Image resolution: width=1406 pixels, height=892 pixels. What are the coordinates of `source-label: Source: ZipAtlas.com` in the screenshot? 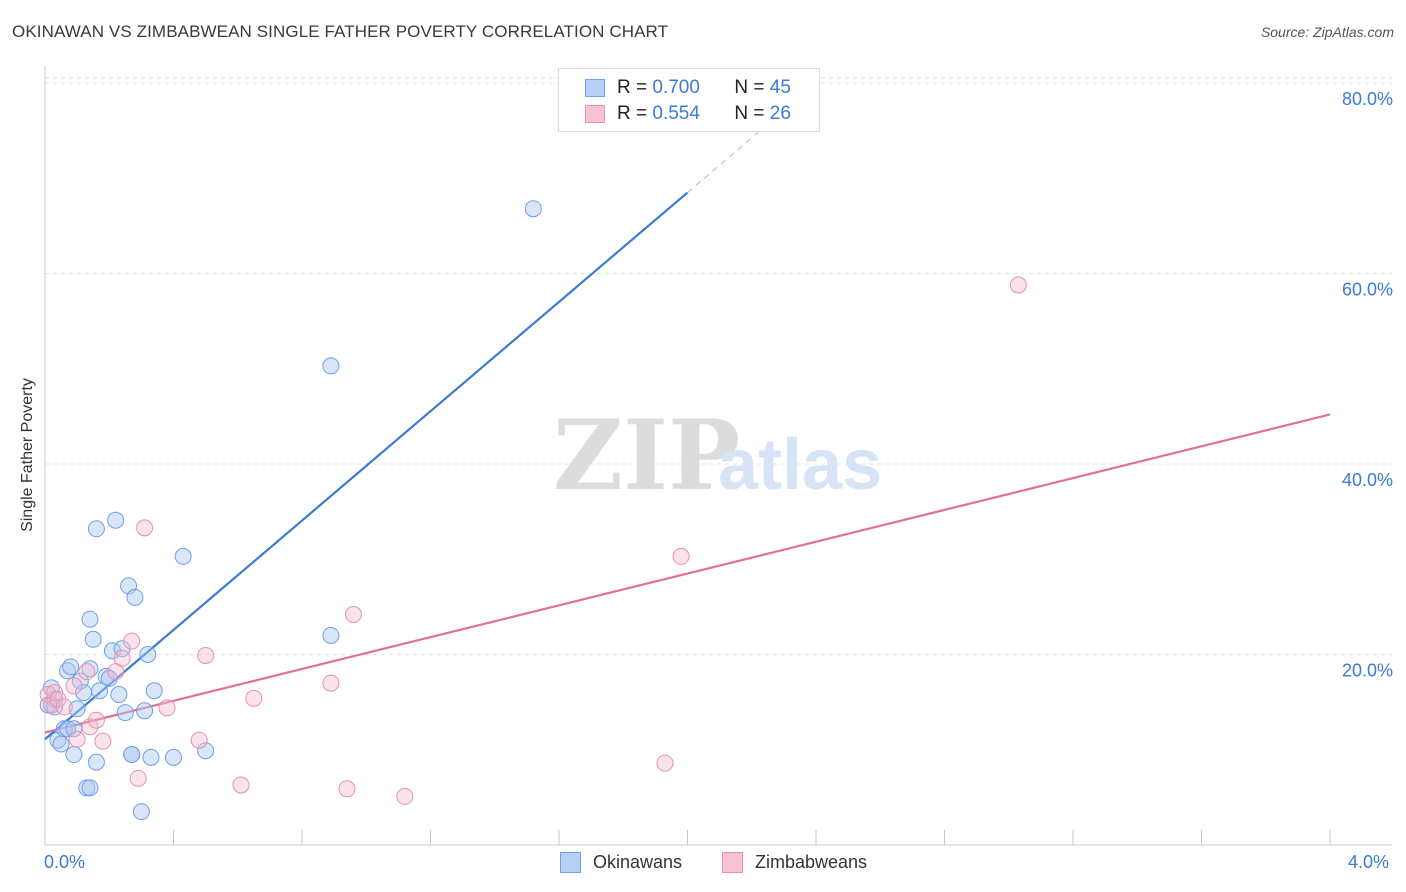 It's located at (1327, 32).